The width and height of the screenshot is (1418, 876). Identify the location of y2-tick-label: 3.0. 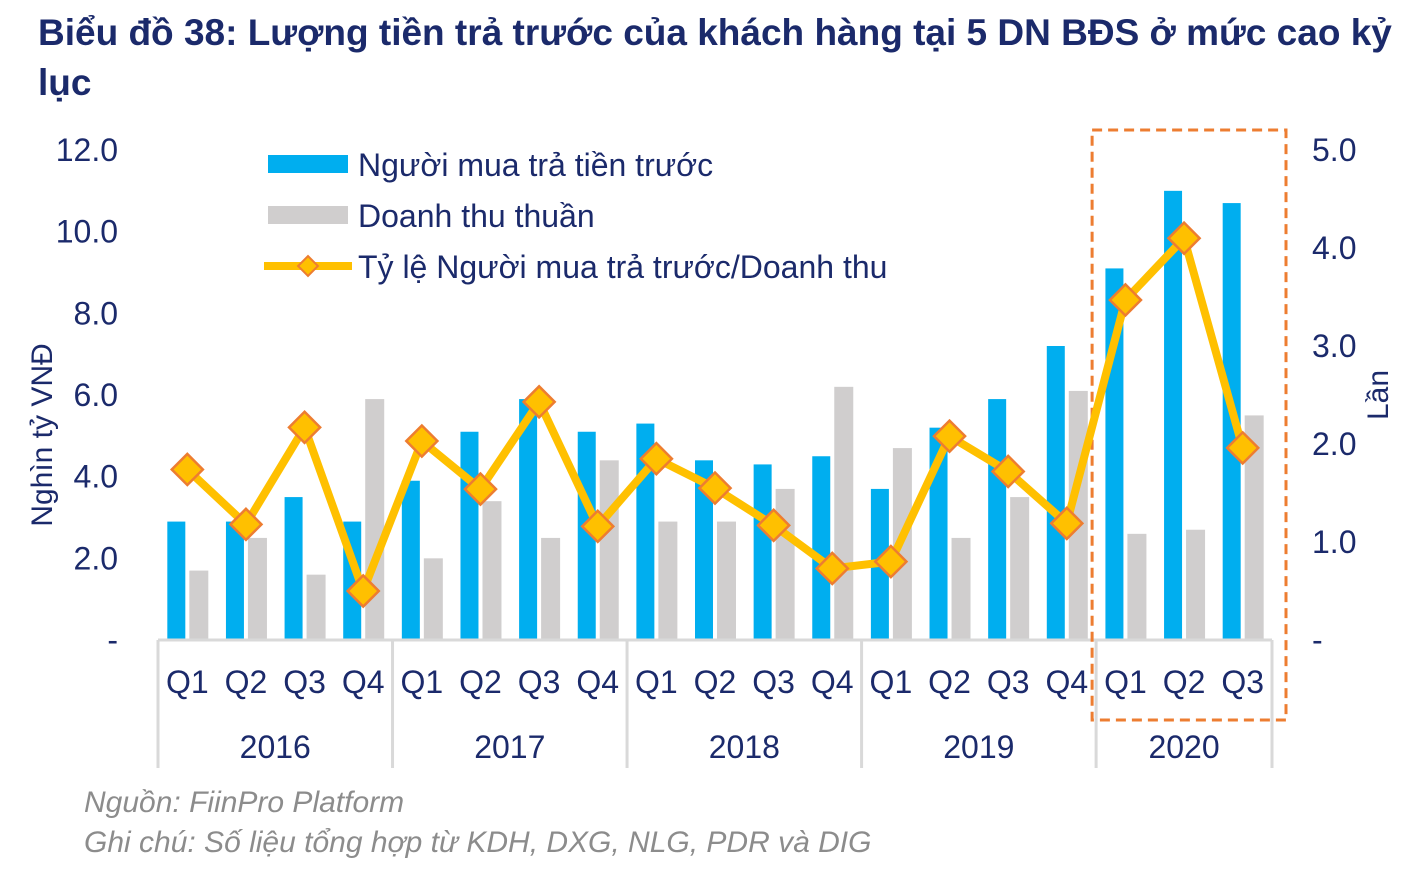
(1334, 346).